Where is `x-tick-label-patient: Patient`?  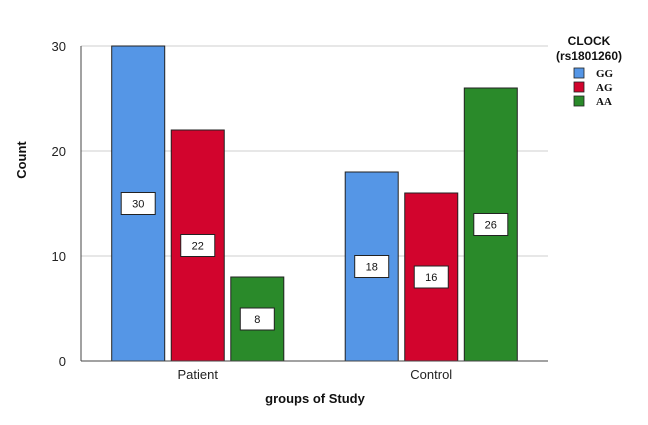 x-tick-label-patient: Patient is located at coordinates (198, 374).